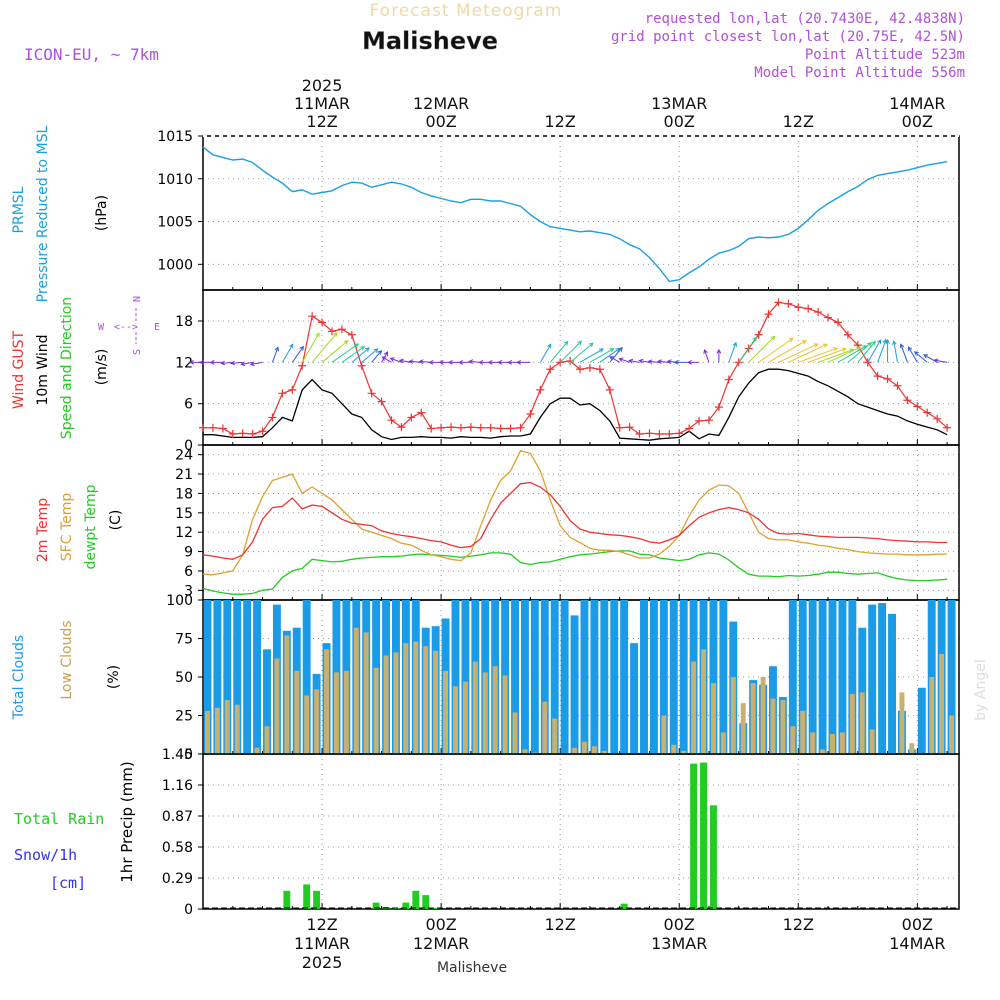 This screenshot has width=1000, height=1000. What do you see at coordinates (575, 404) in the screenshot?
I see `wind-speed-line` at bounding box center [575, 404].